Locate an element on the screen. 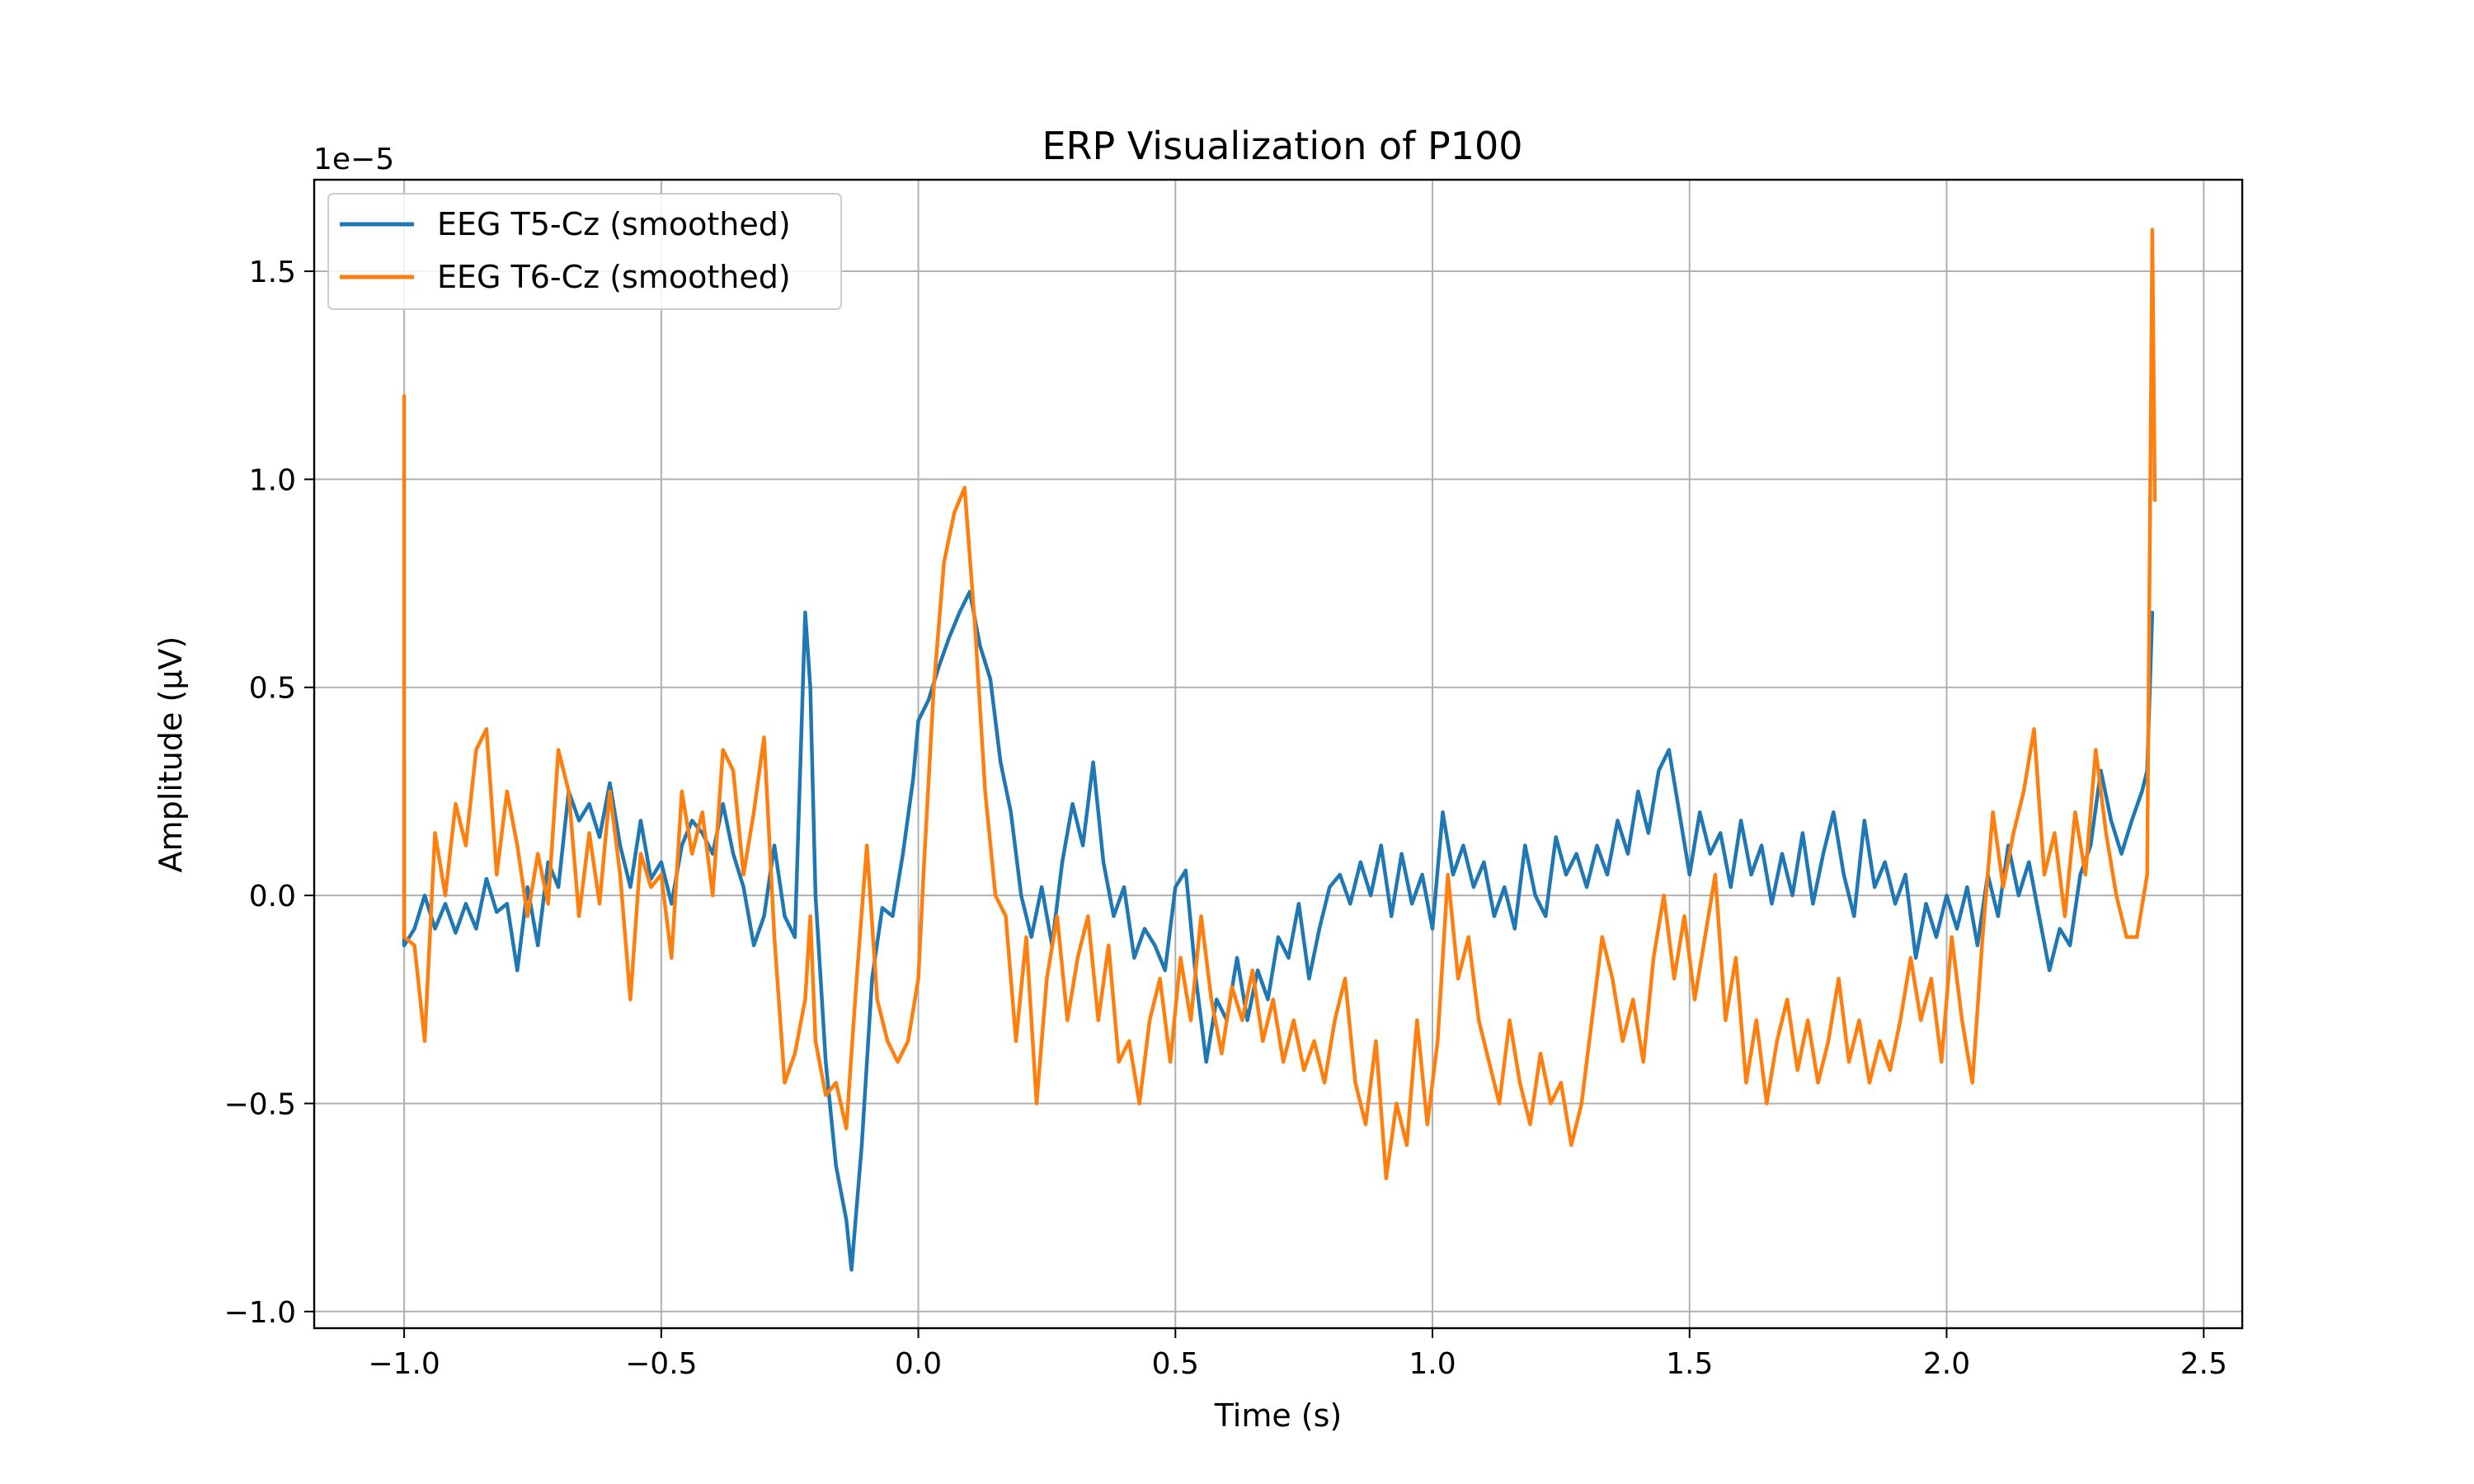 This screenshot has width=2474, height=1484. x-axis-ticks: −1.0 −0.5 0.0 0.5 1.0 1.5 2.0 2.5 is located at coordinates (1297, 1354).